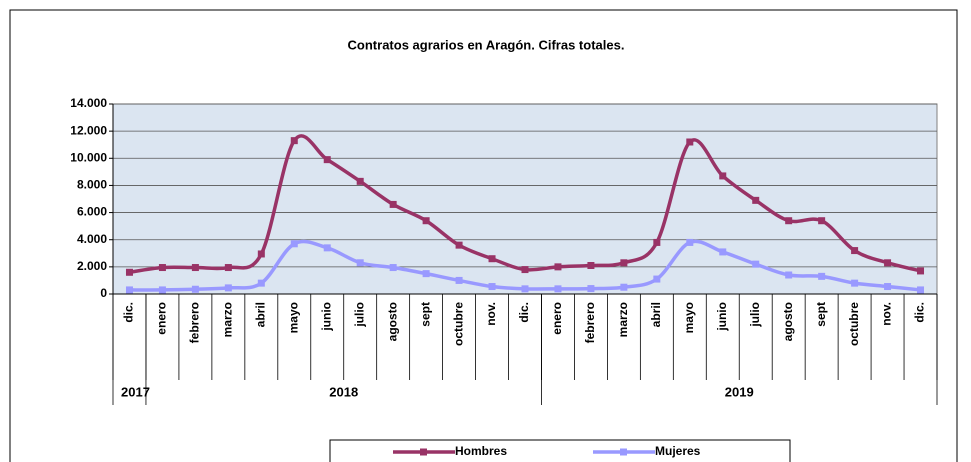 The image size is (971, 462). I want to click on legend-label: Hombres, so click(481, 451).